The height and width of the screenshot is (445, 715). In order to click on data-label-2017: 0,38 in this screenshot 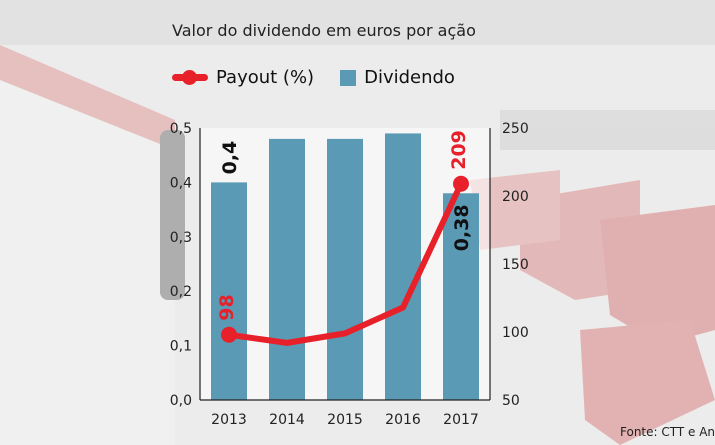, I will do `click(462, 227)`.